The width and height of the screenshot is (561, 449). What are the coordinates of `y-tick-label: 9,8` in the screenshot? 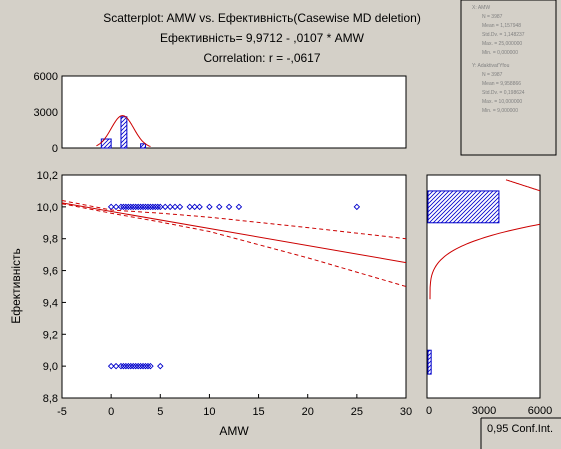 It's located at (50, 240).